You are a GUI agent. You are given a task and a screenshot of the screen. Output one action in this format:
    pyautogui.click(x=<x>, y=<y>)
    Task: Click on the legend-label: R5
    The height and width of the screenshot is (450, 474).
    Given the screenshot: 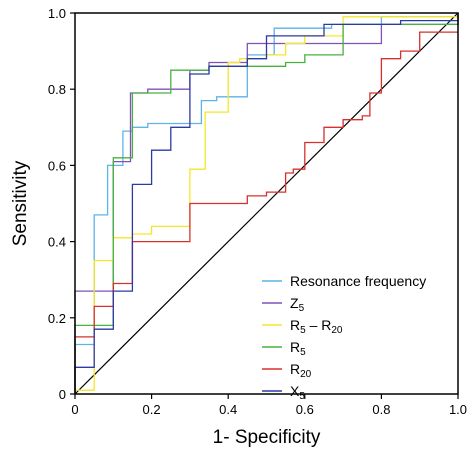 What is the action you would take?
    pyautogui.click(x=298, y=348)
    